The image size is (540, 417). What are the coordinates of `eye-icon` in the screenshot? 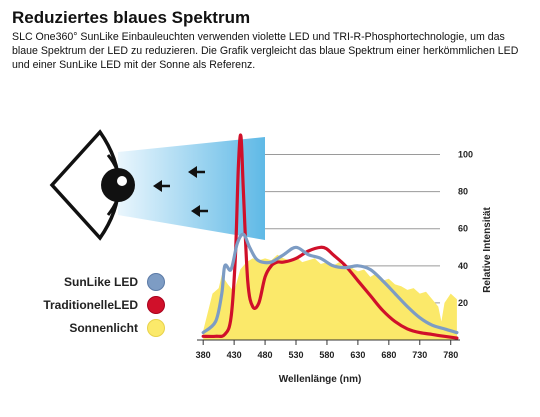 It's located at (92, 185).